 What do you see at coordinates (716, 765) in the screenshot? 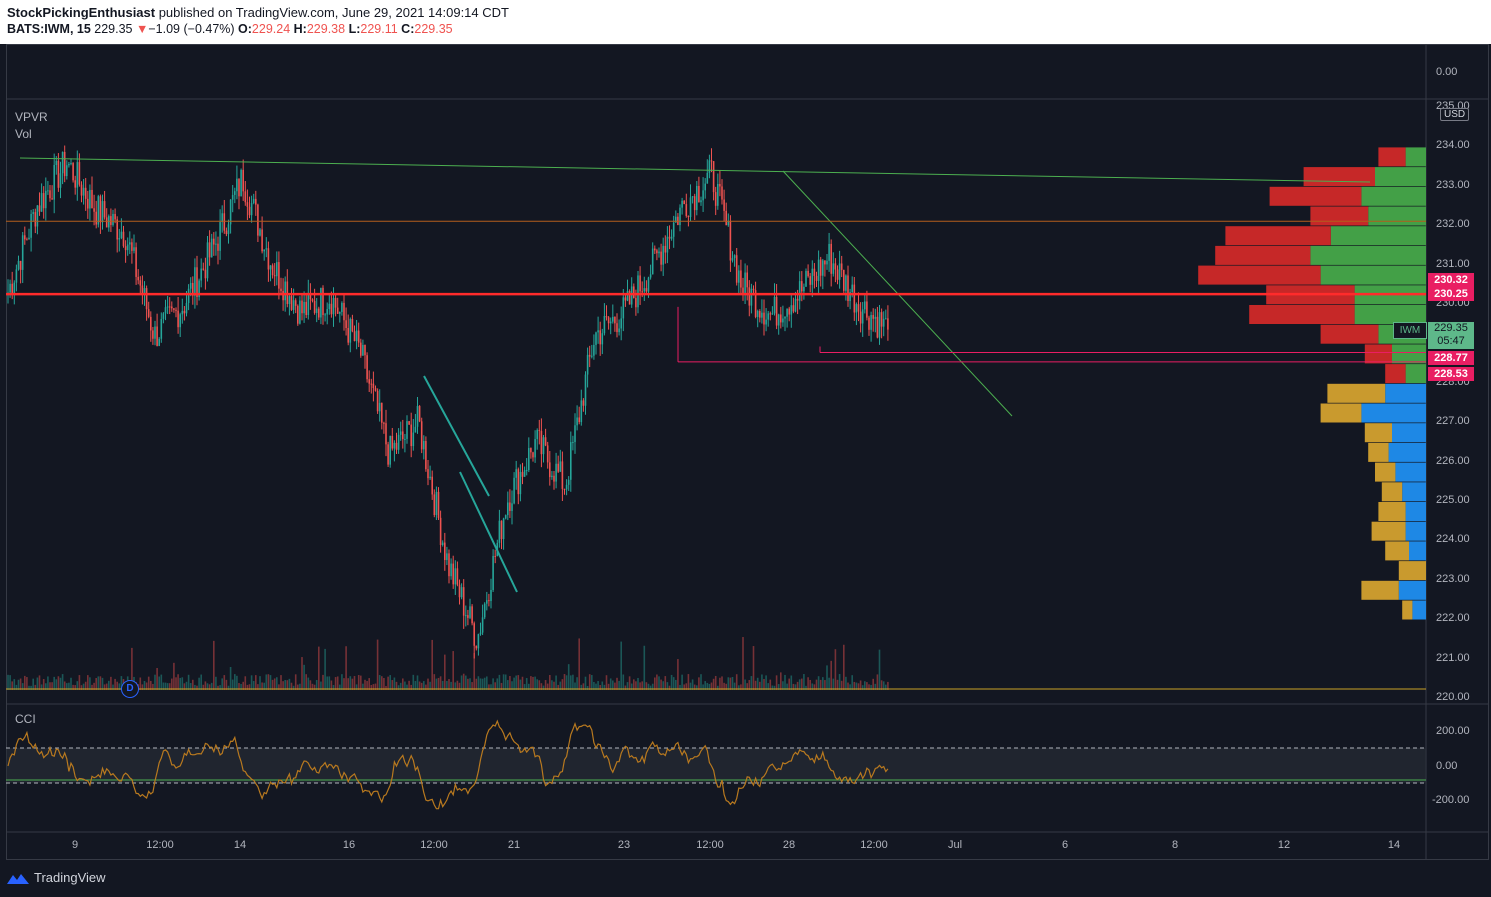
I see `cci-band` at bounding box center [716, 765].